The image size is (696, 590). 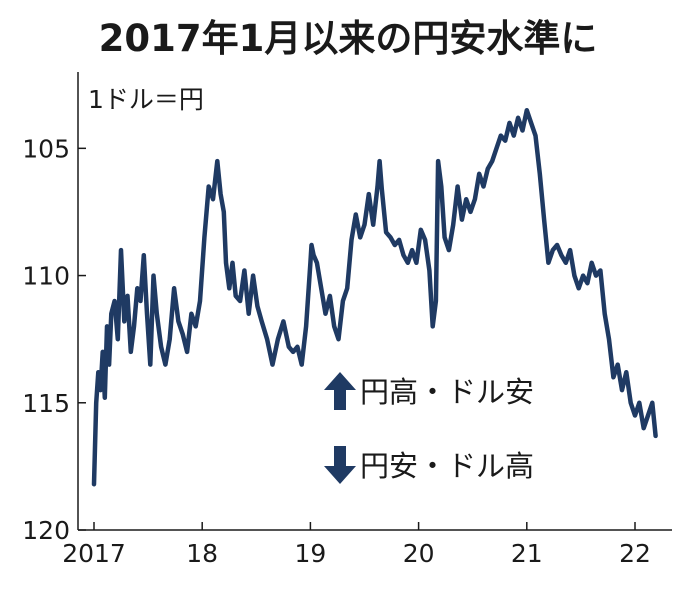 I want to click on unit-label: 1ドル＝円, so click(x=146, y=99).